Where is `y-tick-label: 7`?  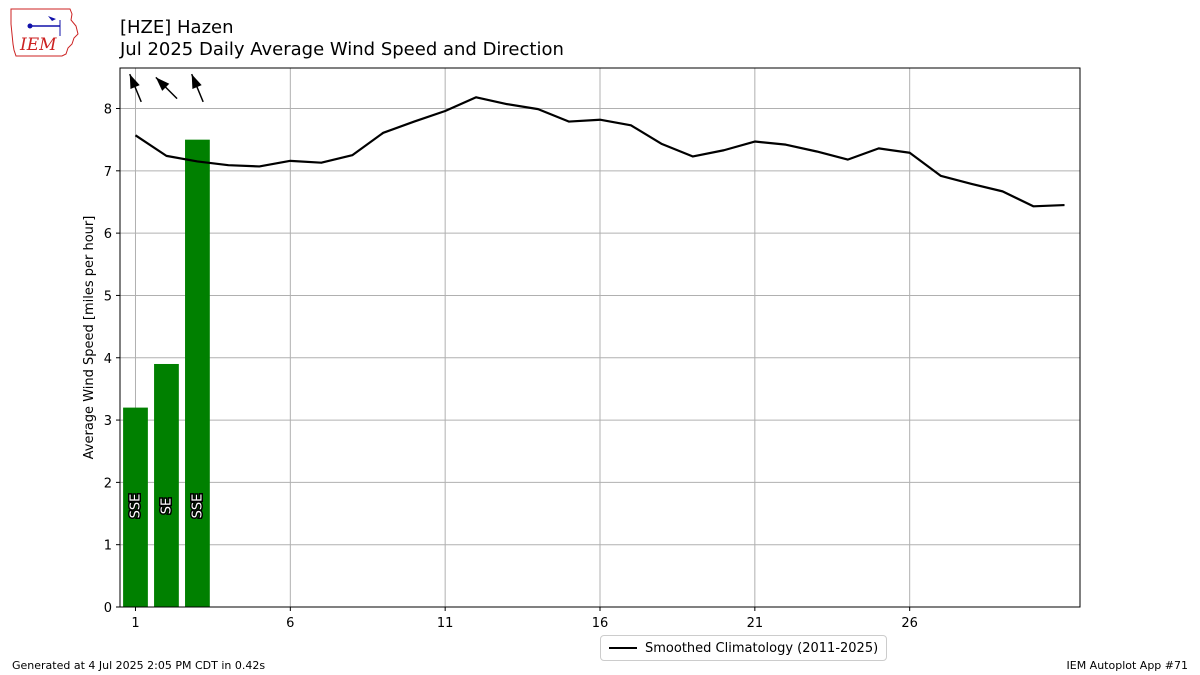
y-tick-label: 7 is located at coordinates (108, 172).